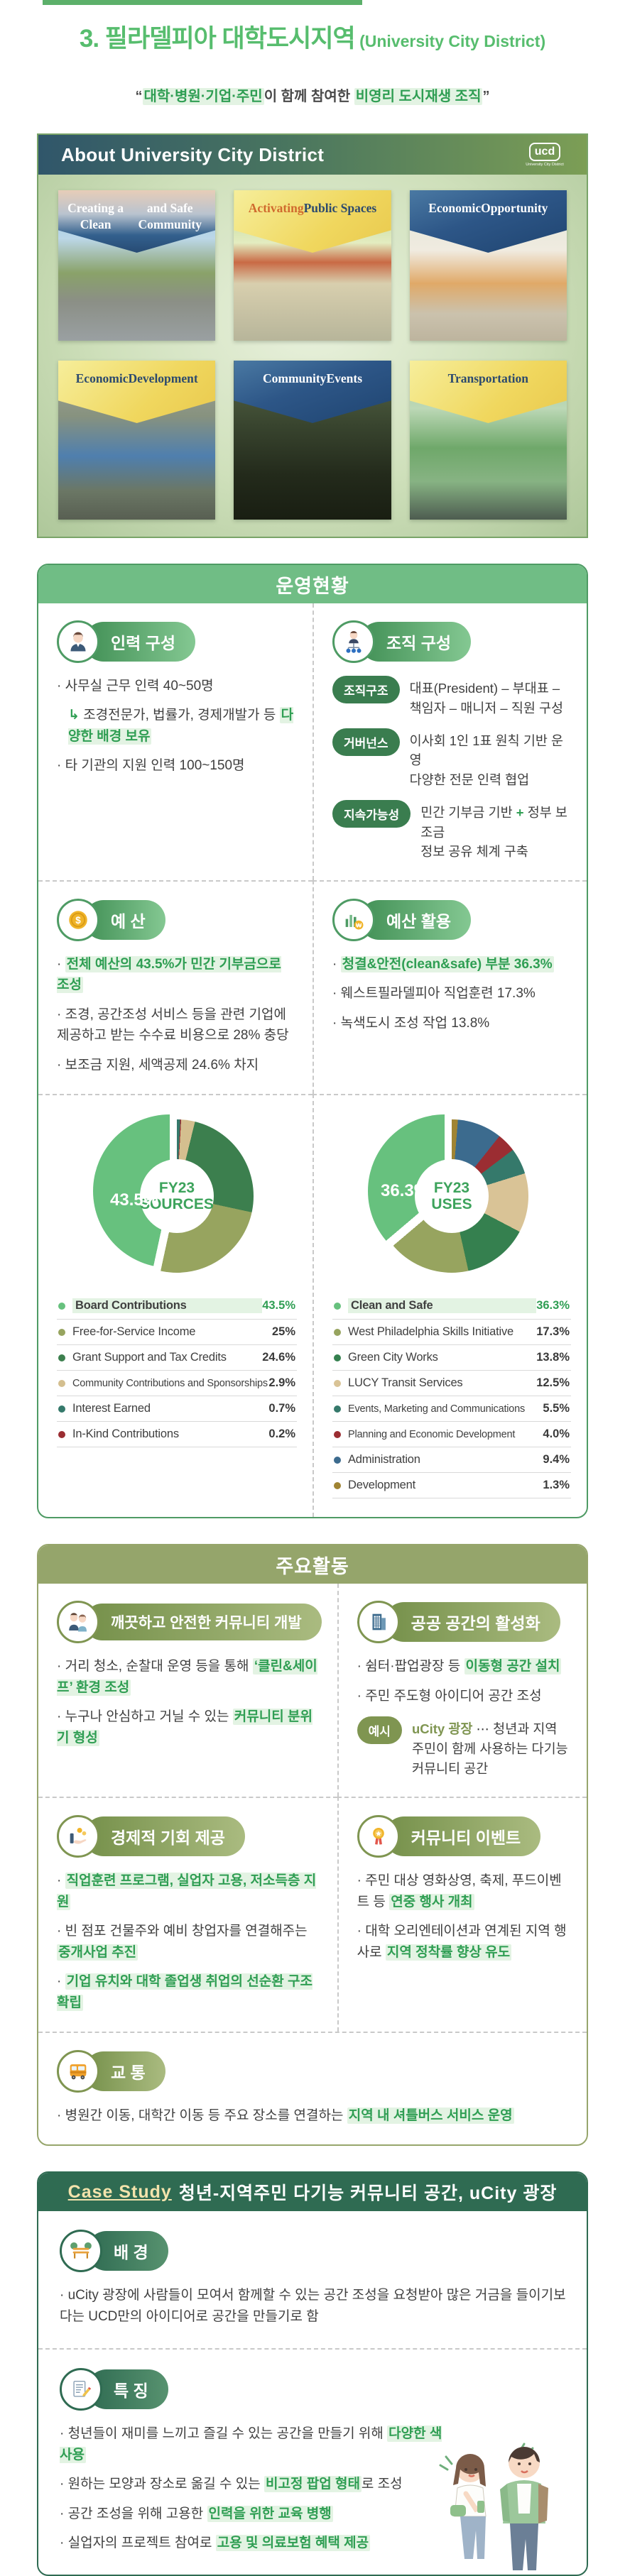  Describe the element at coordinates (368, 2193) in the screenshot. I see `case-study-title: 청년-지역주민 다기능 커뮤니티 공간, uCity 광장` at that location.